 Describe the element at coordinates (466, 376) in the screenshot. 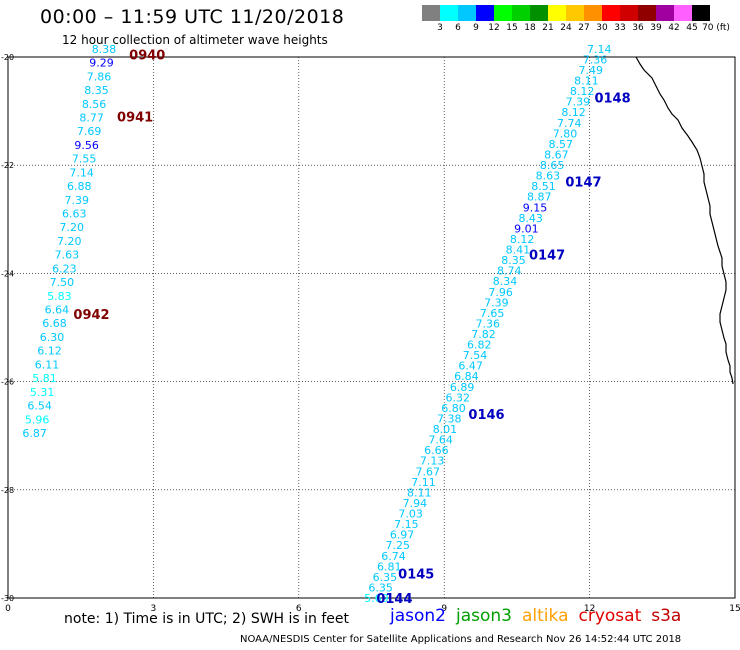

I see `wave-height-value: 6.84` at that location.